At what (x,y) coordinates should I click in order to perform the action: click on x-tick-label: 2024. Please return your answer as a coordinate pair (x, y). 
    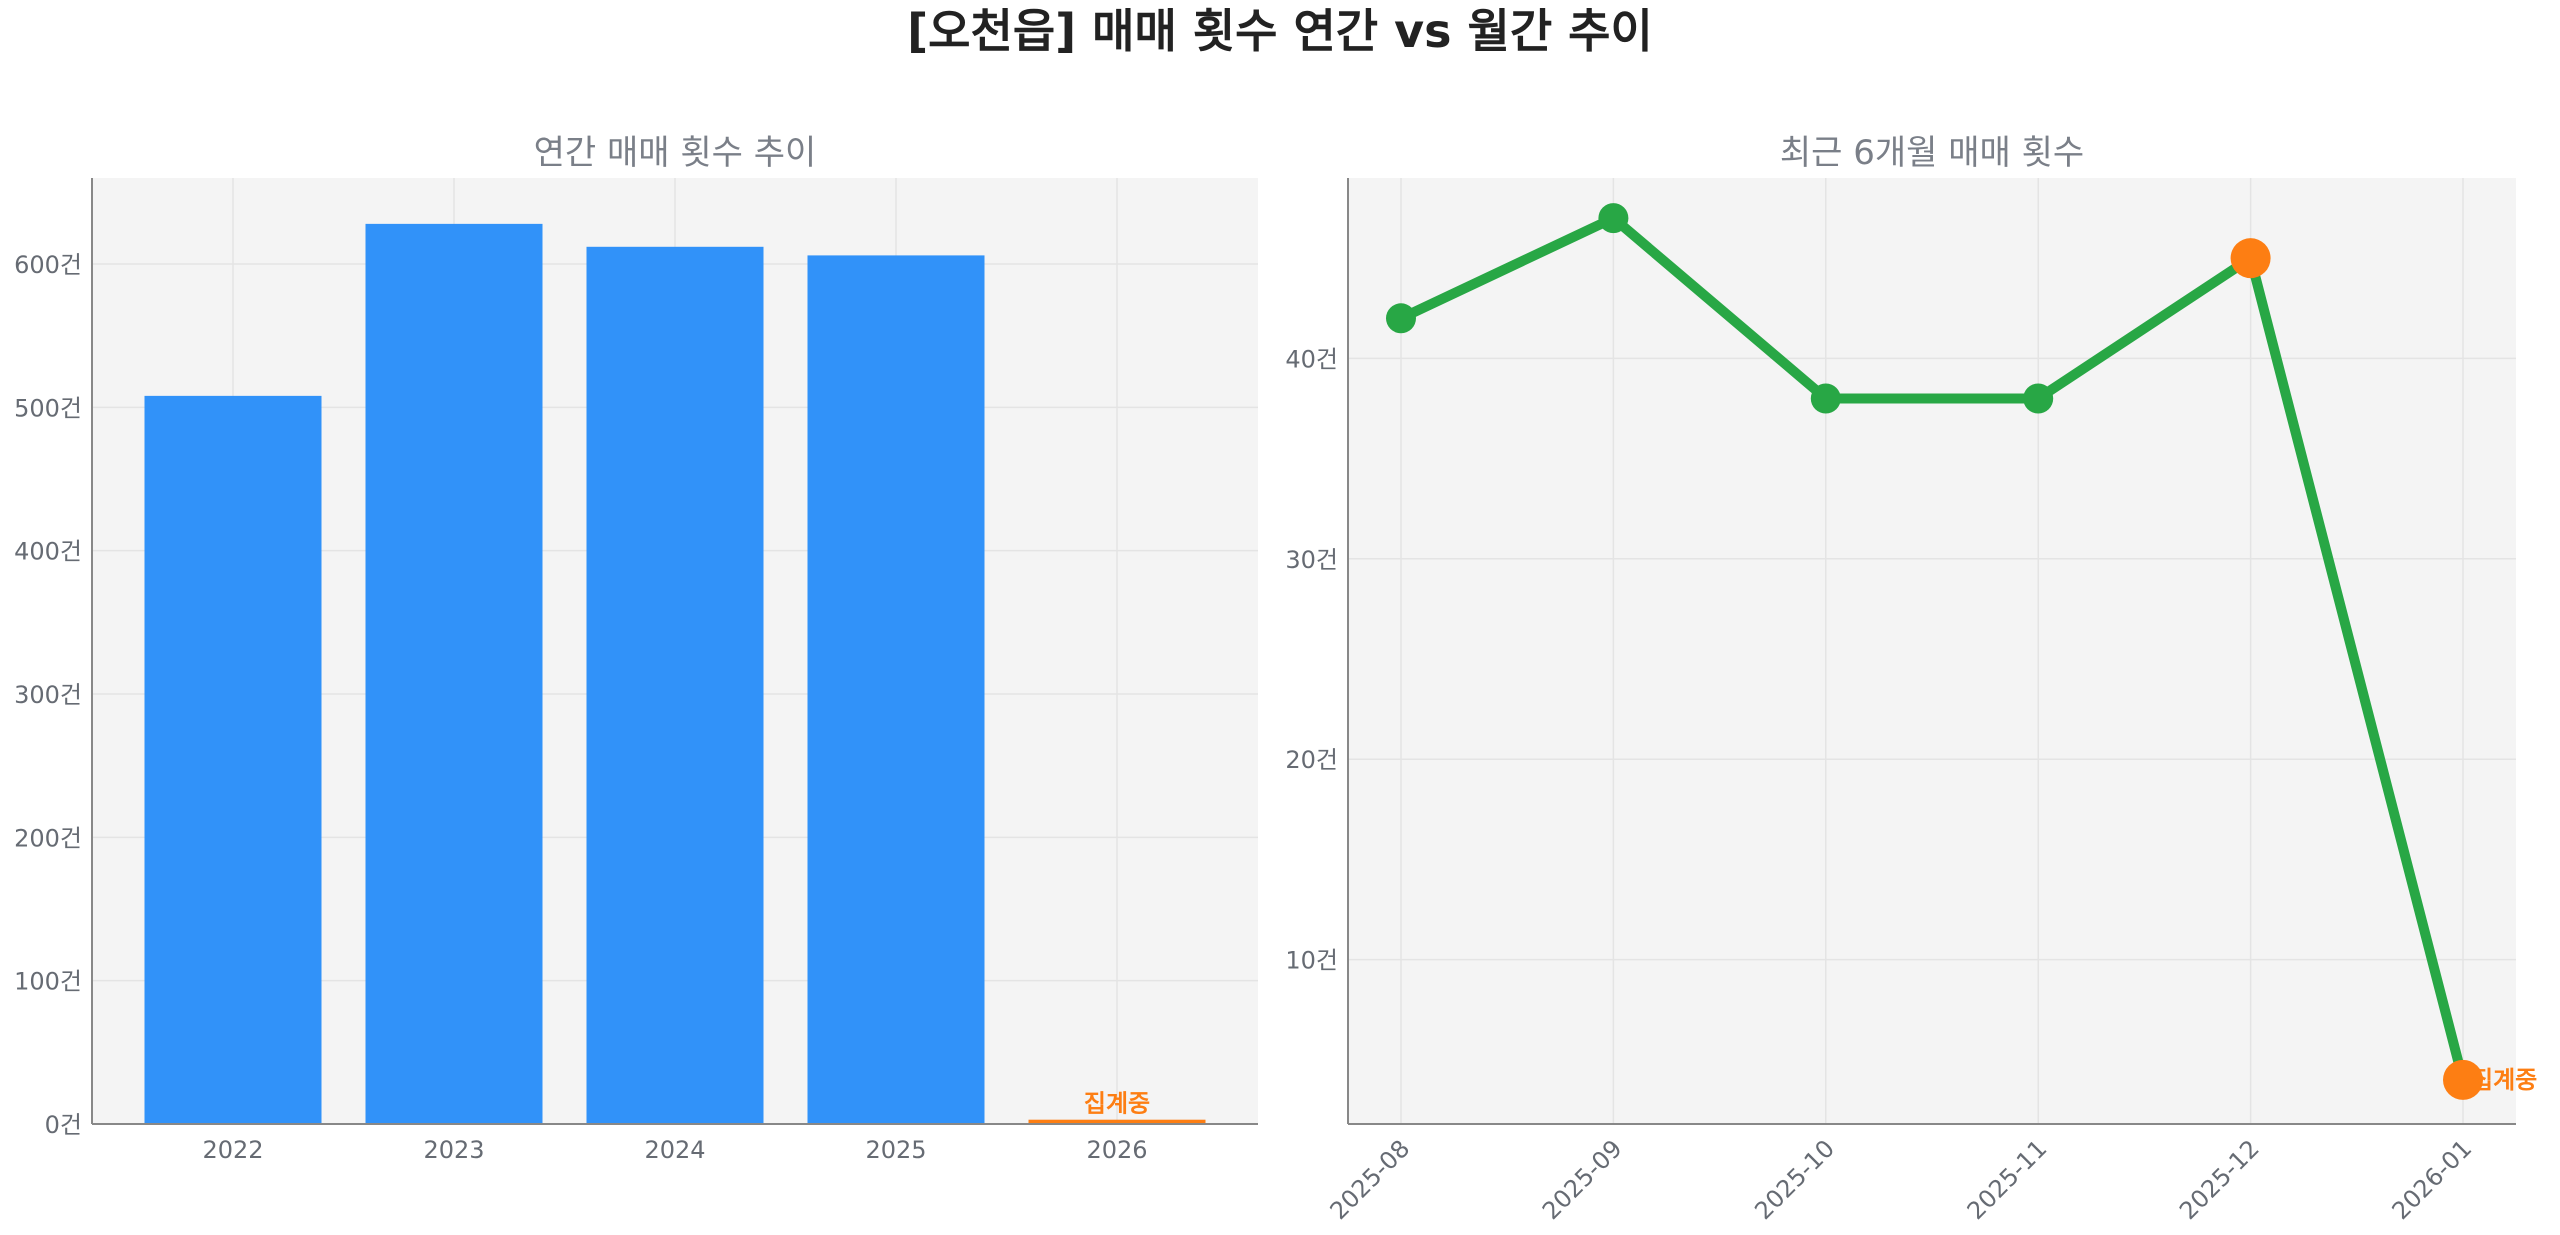
    Looking at the image, I should click on (674, 1150).